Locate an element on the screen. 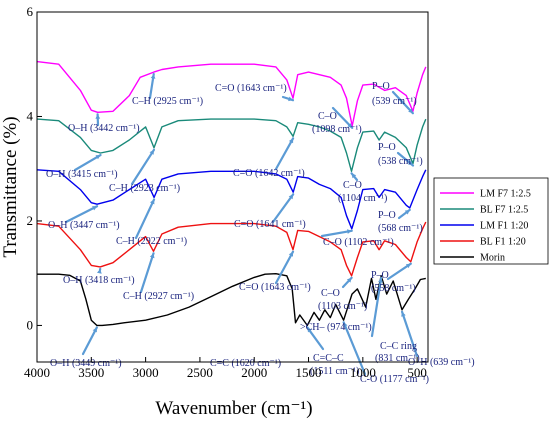 This screenshot has height=426, width=550. annotation-label-7: O–H (3415 cm⁻¹) is located at coordinates (82, 174).